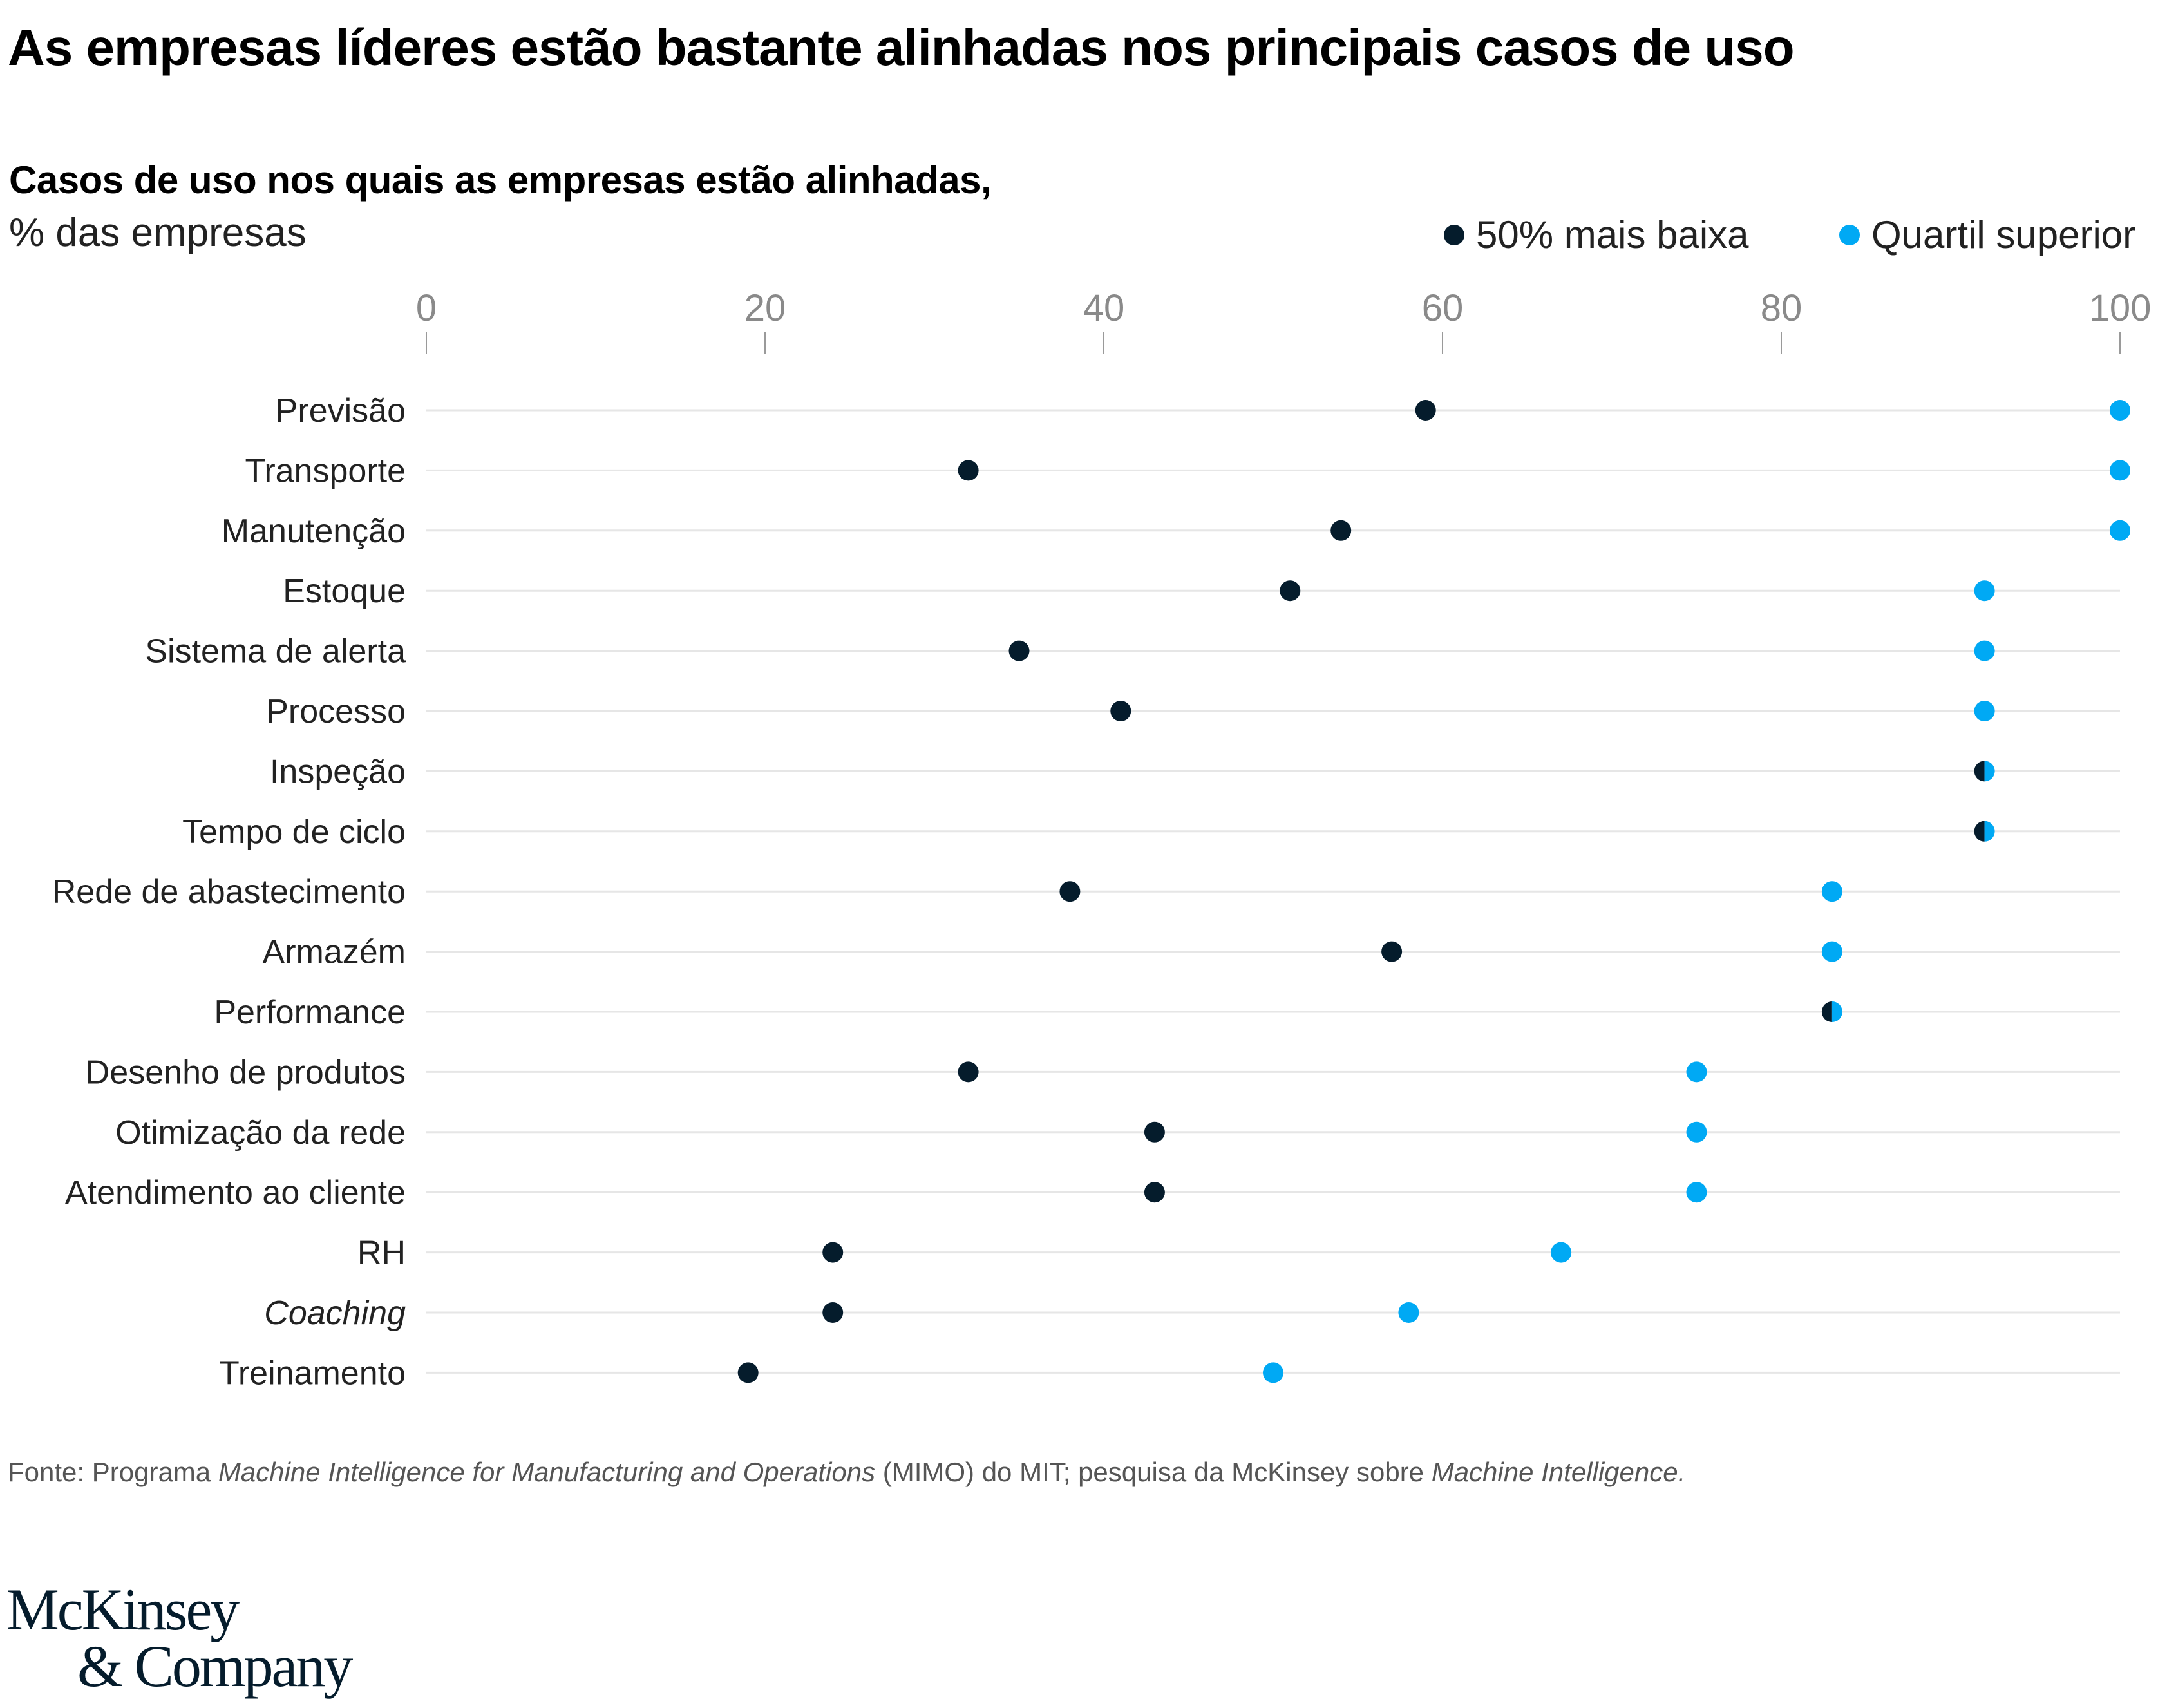 Image resolution: width=2158 pixels, height=1708 pixels. Describe the element at coordinates (229, 892) in the screenshot. I see `category-label: Rede de abastecimento` at that location.